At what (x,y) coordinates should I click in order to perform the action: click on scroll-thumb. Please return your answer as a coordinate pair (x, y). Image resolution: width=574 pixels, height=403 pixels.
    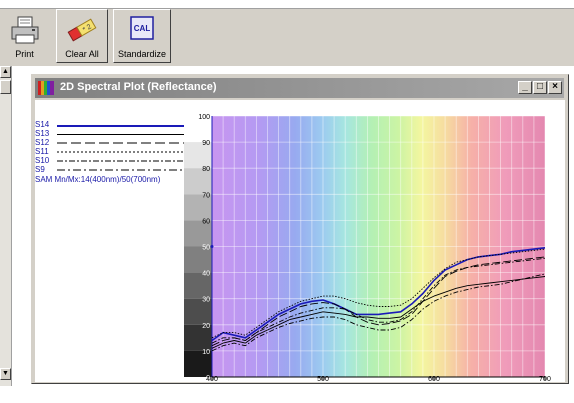
    Looking at the image, I should click on (5, 87).